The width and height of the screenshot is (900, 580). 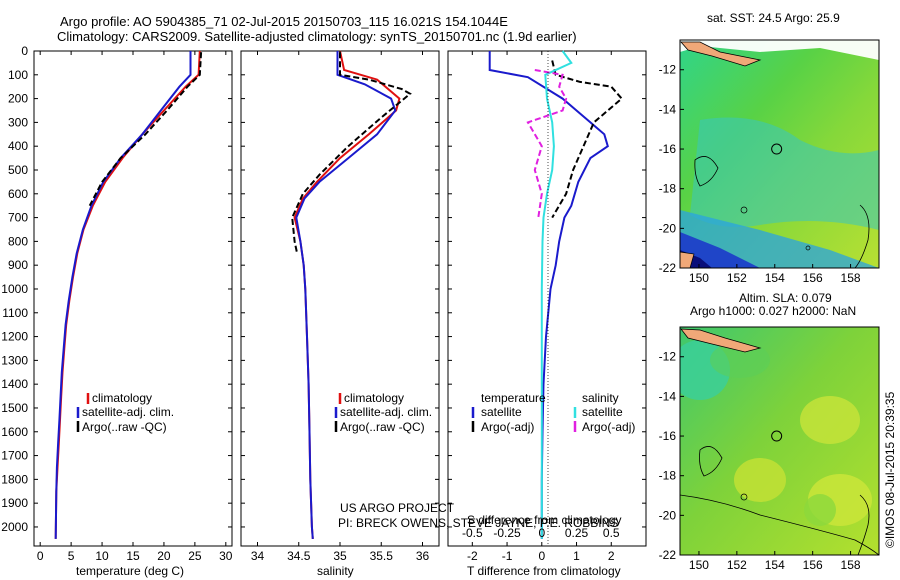 What do you see at coordinates (890, 469) in the screenshot?
I see `imos-timestamp: ©IMOS 08-Jul-2015 20:39:35` at bounding box center [890, 469].